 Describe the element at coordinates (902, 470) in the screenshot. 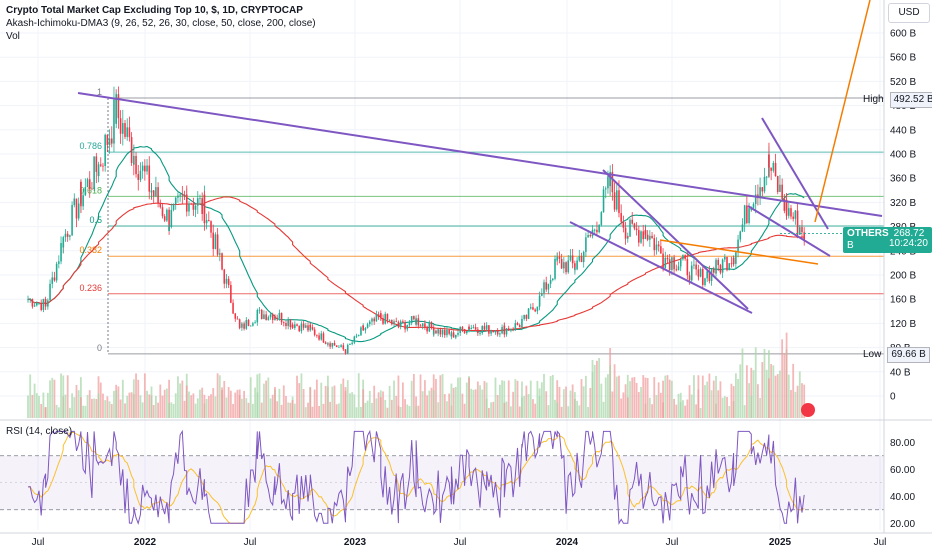

I see `rsi-tick-label: 60.00` at that location.